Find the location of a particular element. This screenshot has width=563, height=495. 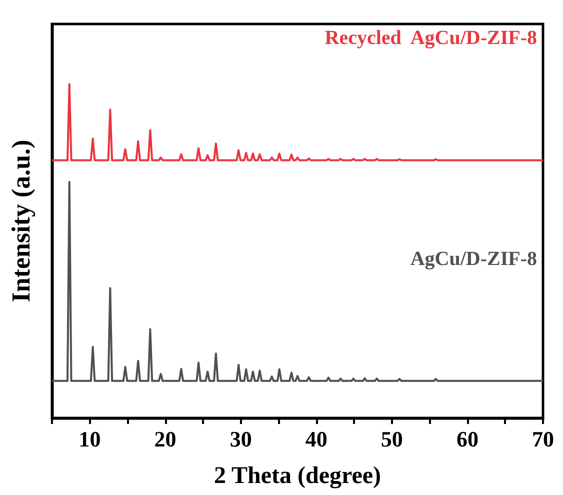

text: Recycled AgCu/D-ZIF-8 is located at coordinates (430, 38).